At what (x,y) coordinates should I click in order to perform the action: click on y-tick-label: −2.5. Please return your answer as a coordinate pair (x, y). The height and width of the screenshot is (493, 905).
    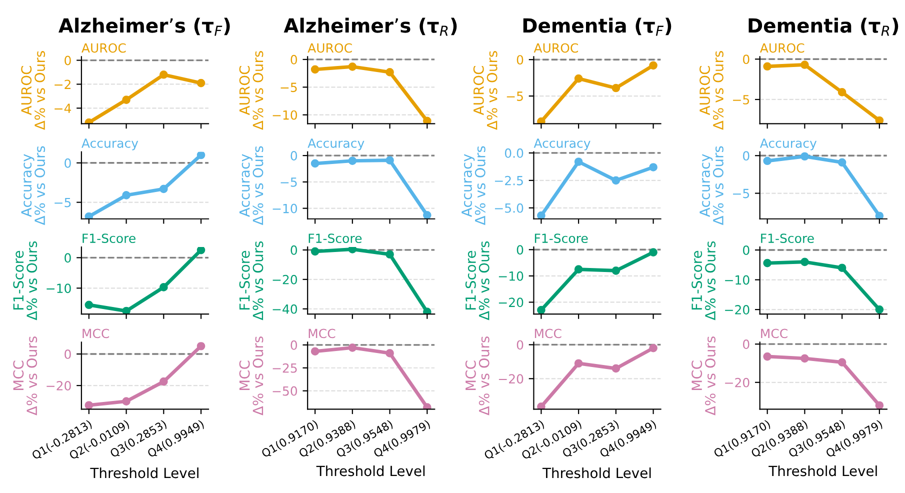
    Looking at the image, I should click on (508, 181).